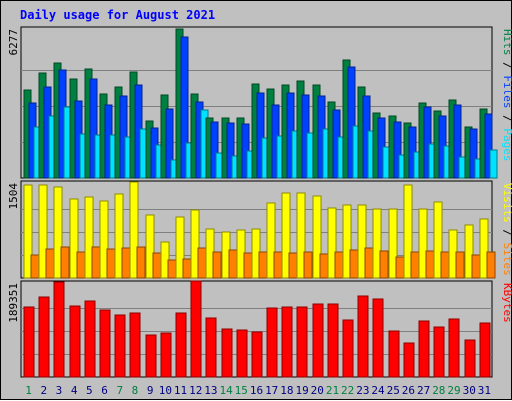 Image resolution: width=512 pixels, height=401 pixels. What do you see at coordinates (28, 390) in the screenshot?
I see `day-label-1: 1` at bounding box center [28, 390].